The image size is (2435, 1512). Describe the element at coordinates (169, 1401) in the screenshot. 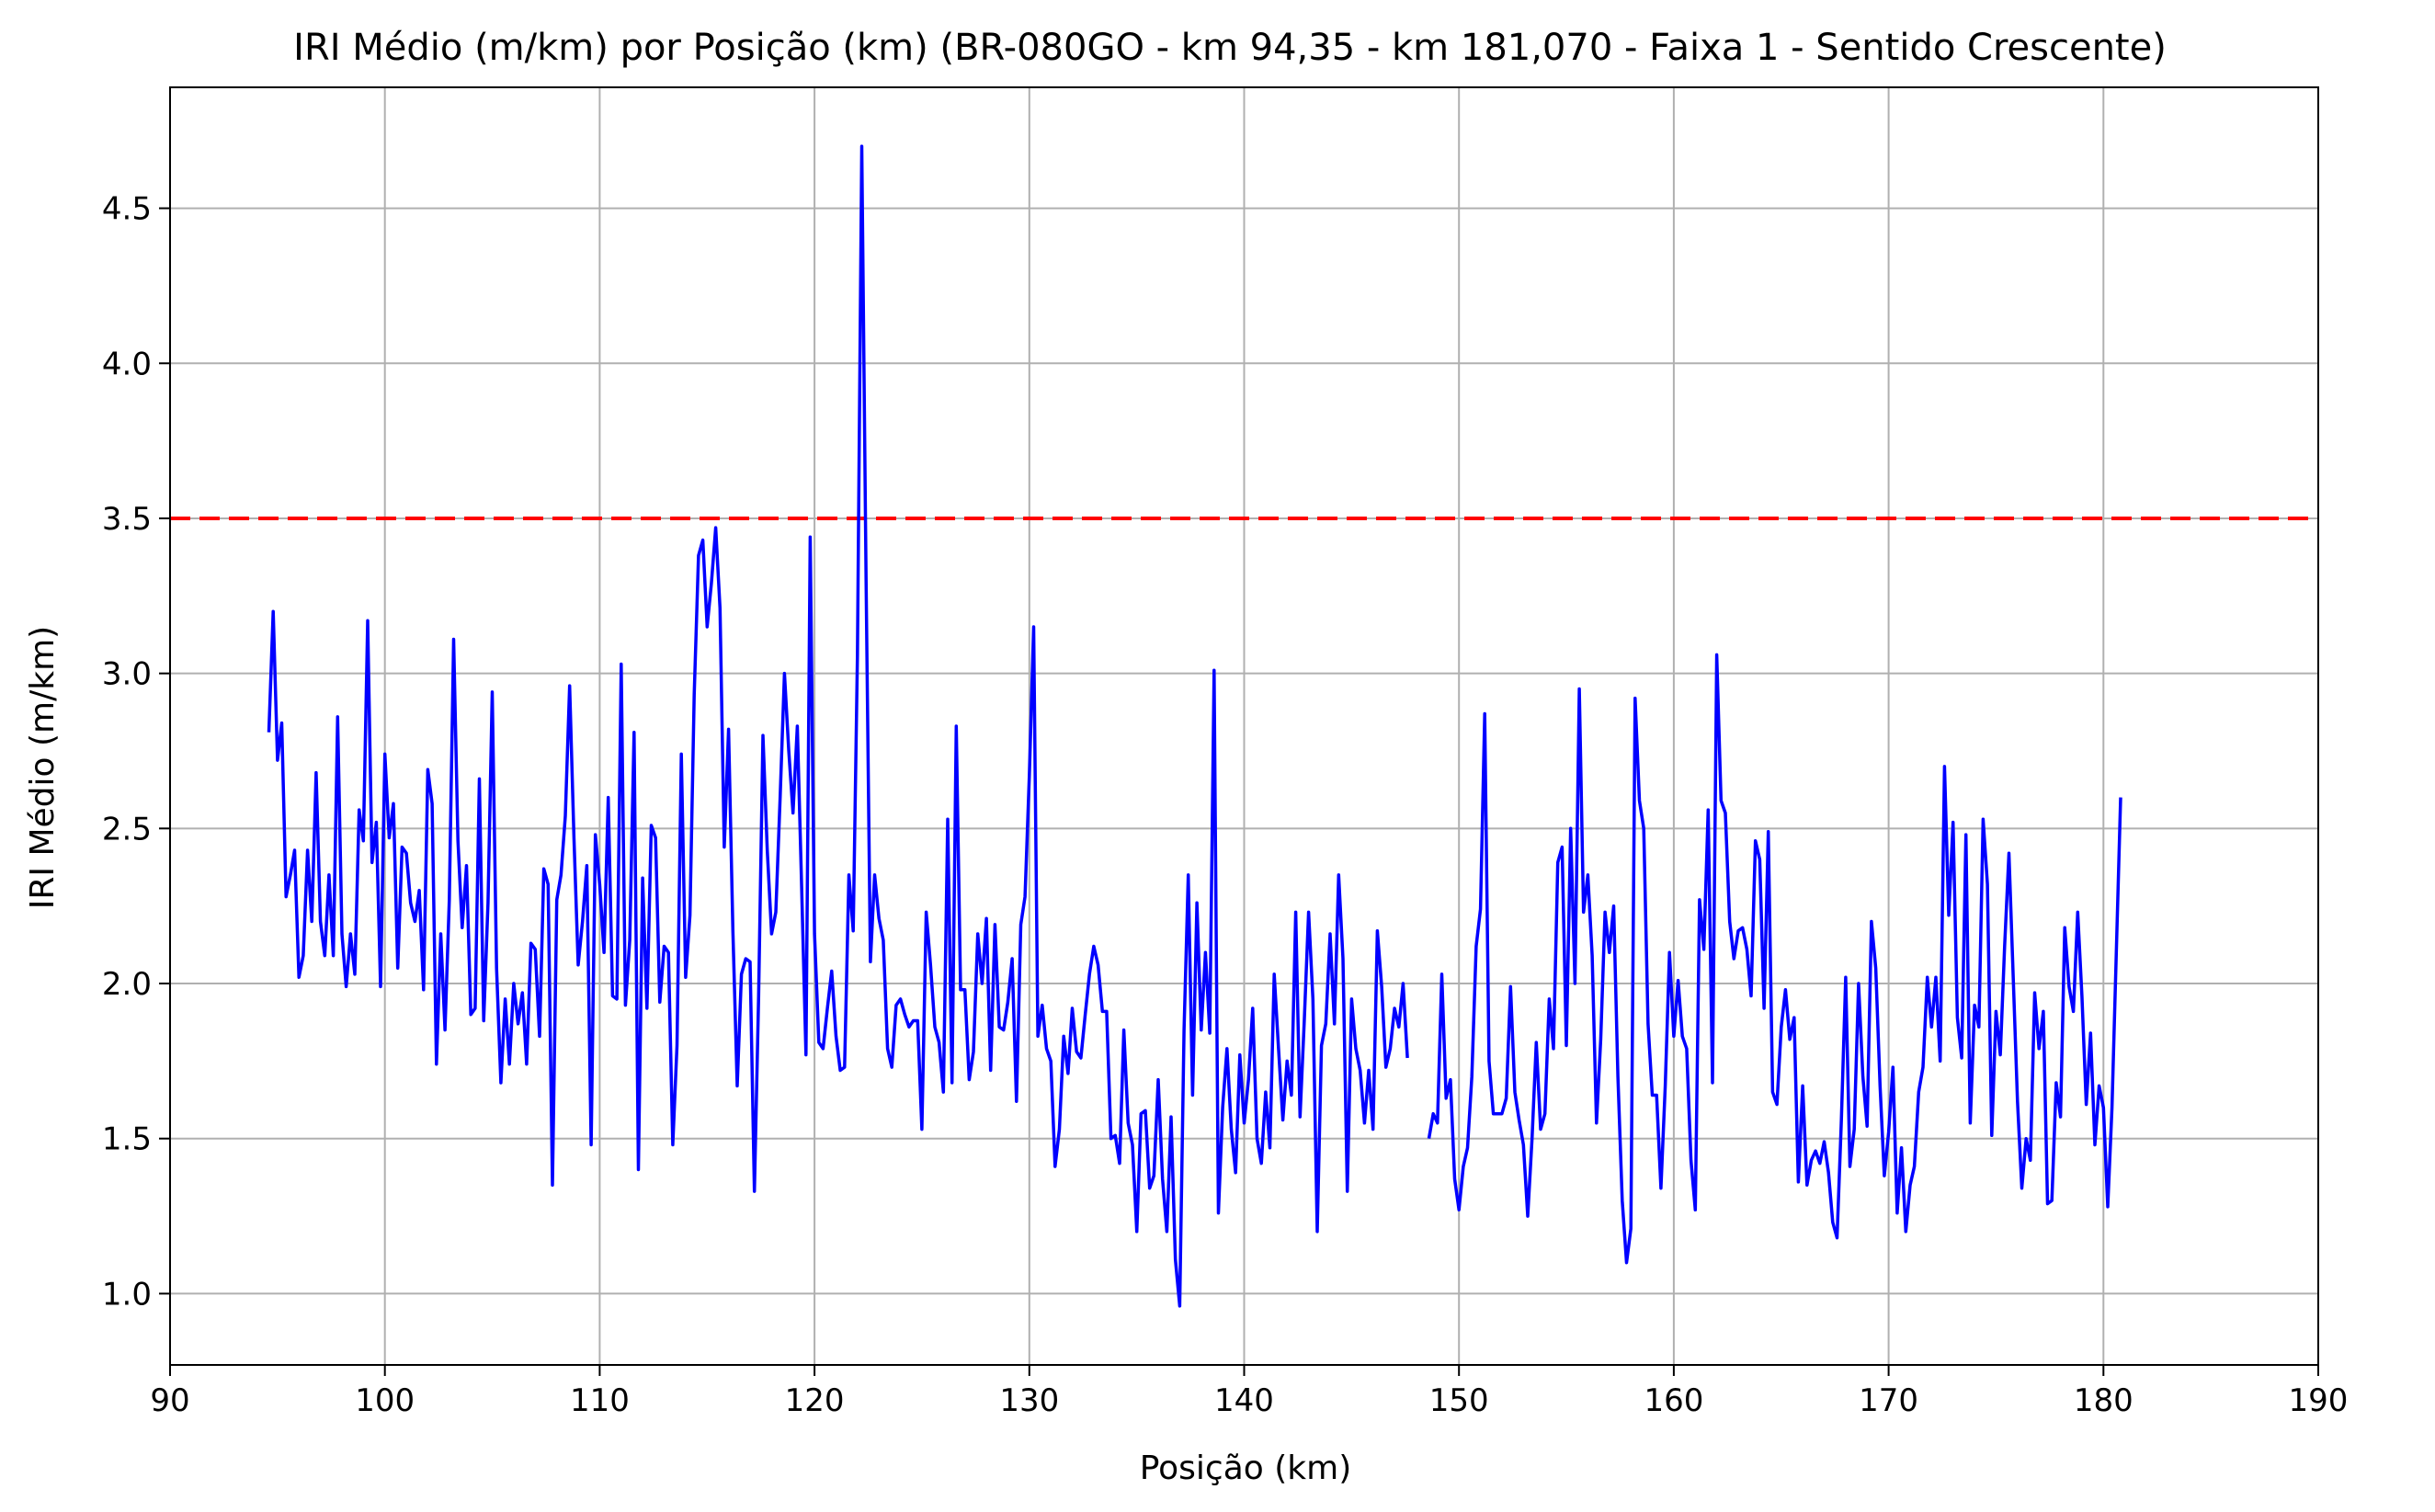

I see `x-tick-label: 90` at that location.